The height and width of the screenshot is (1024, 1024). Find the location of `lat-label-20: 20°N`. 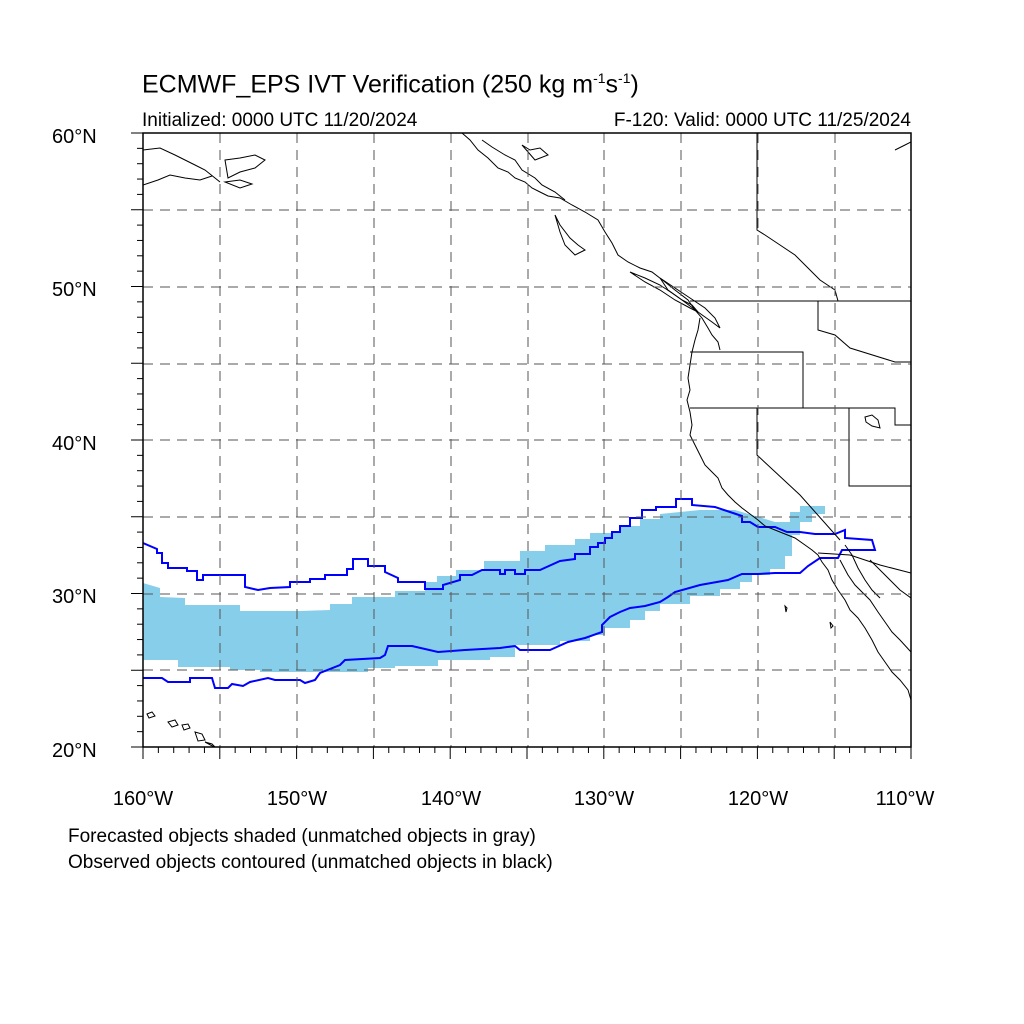

lat-label-20: 20°N is located at coordinates (74, 751).